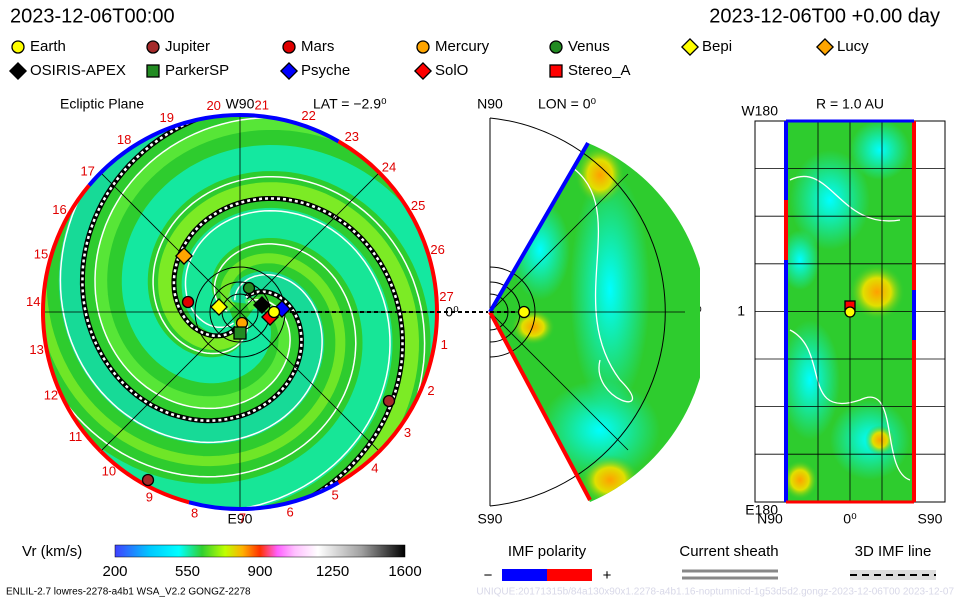  I want to click on imf-title: IMF polarity, so click(547, 551).